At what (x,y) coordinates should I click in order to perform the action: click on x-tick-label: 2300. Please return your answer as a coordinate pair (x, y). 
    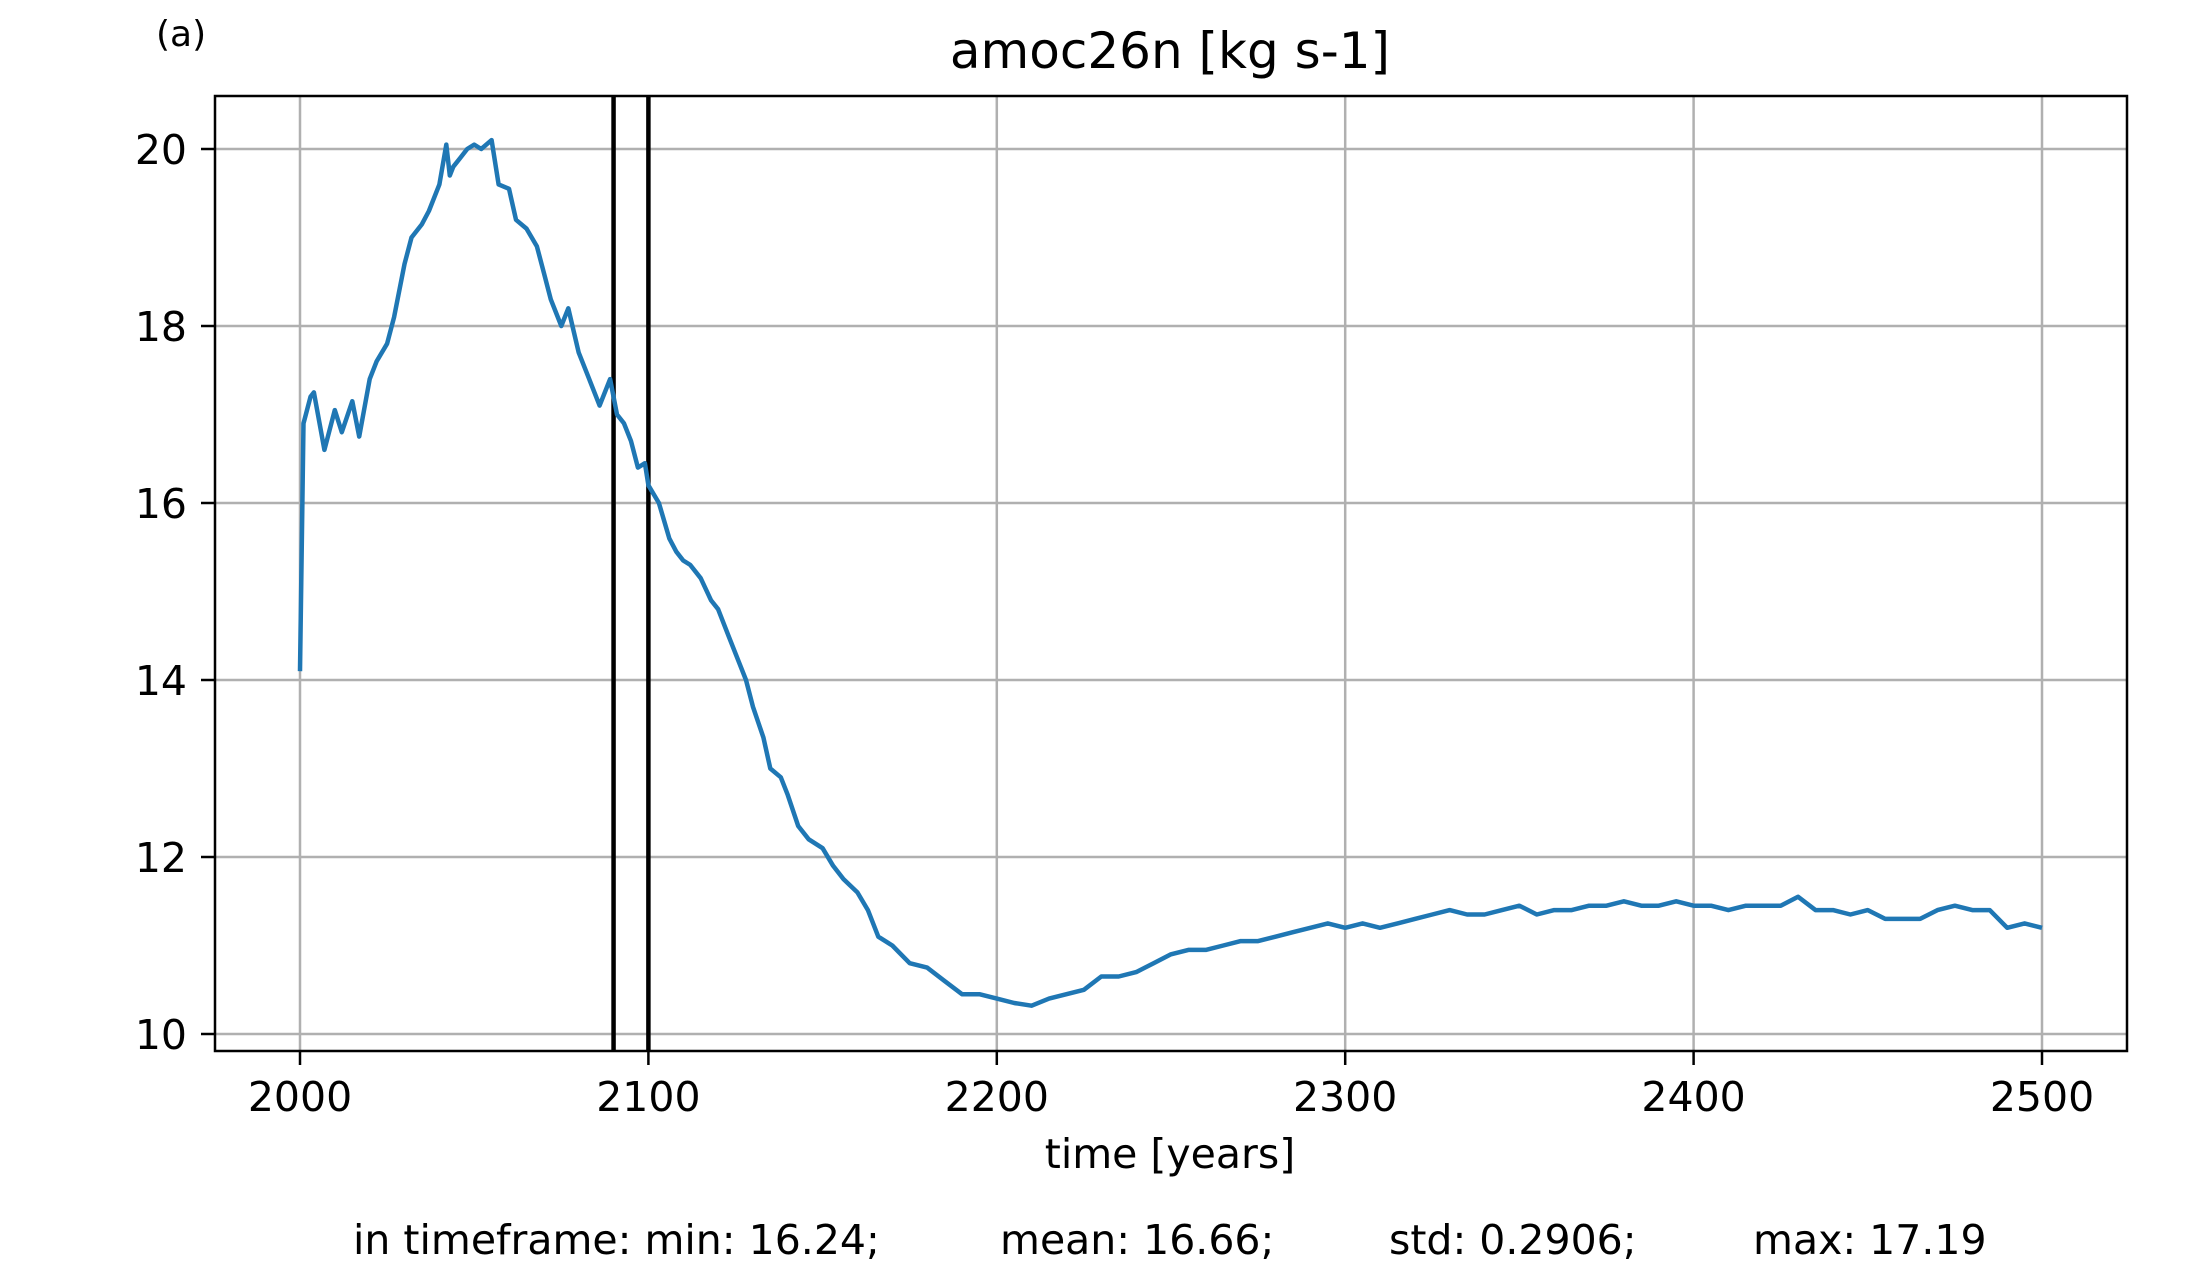
    Looking at the image, I should click on (1345, 1097).